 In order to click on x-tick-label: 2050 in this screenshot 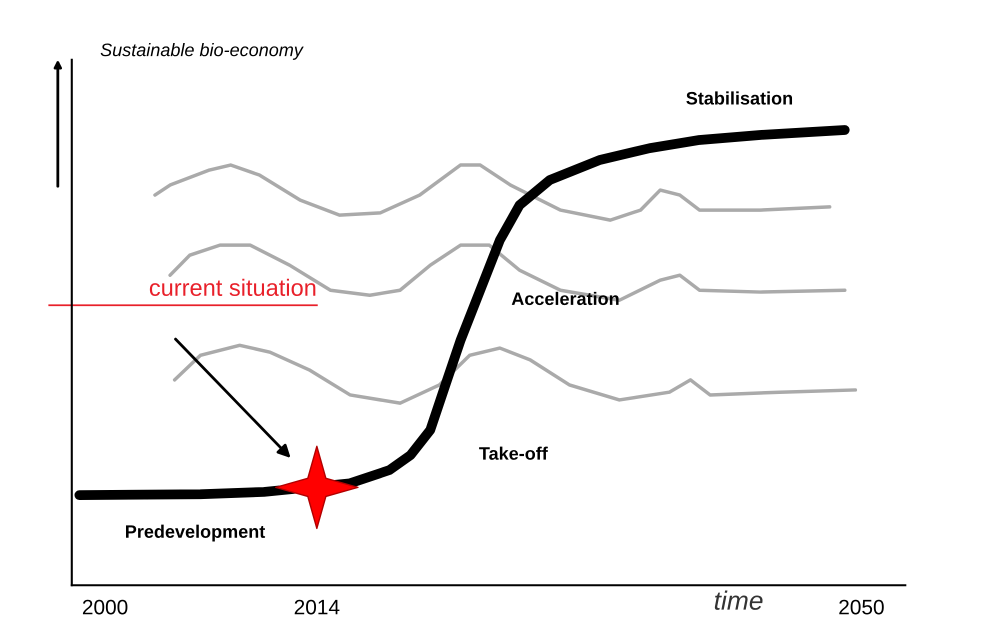, I will do `click(861, 607)`.